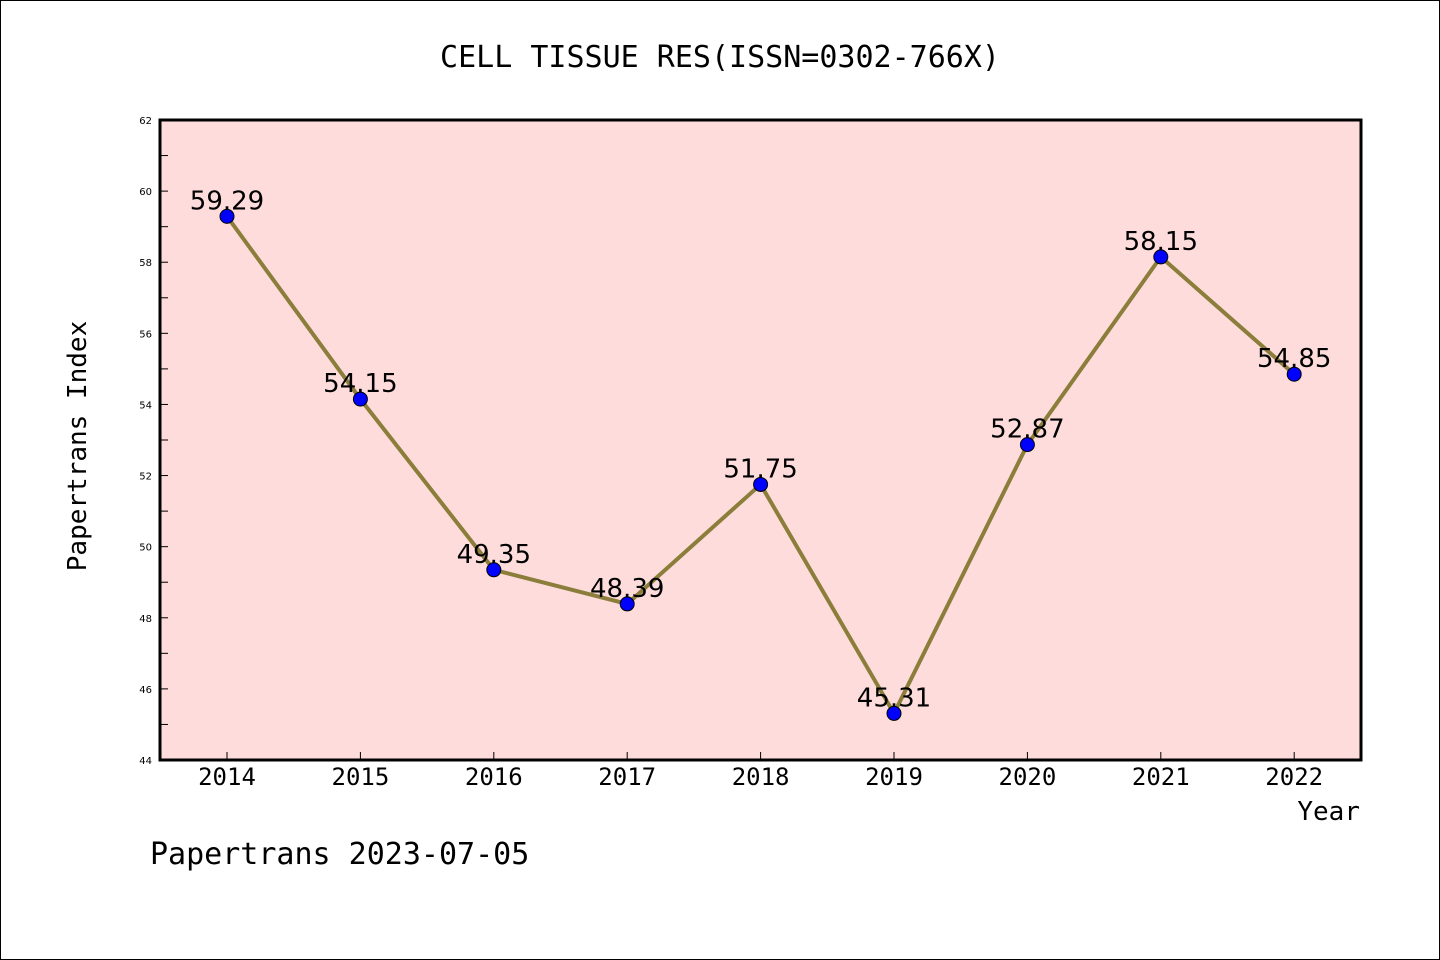  Describe the element at coordinates (494, 555) in the screenshot. I see `data-label: 49.35` at that location.